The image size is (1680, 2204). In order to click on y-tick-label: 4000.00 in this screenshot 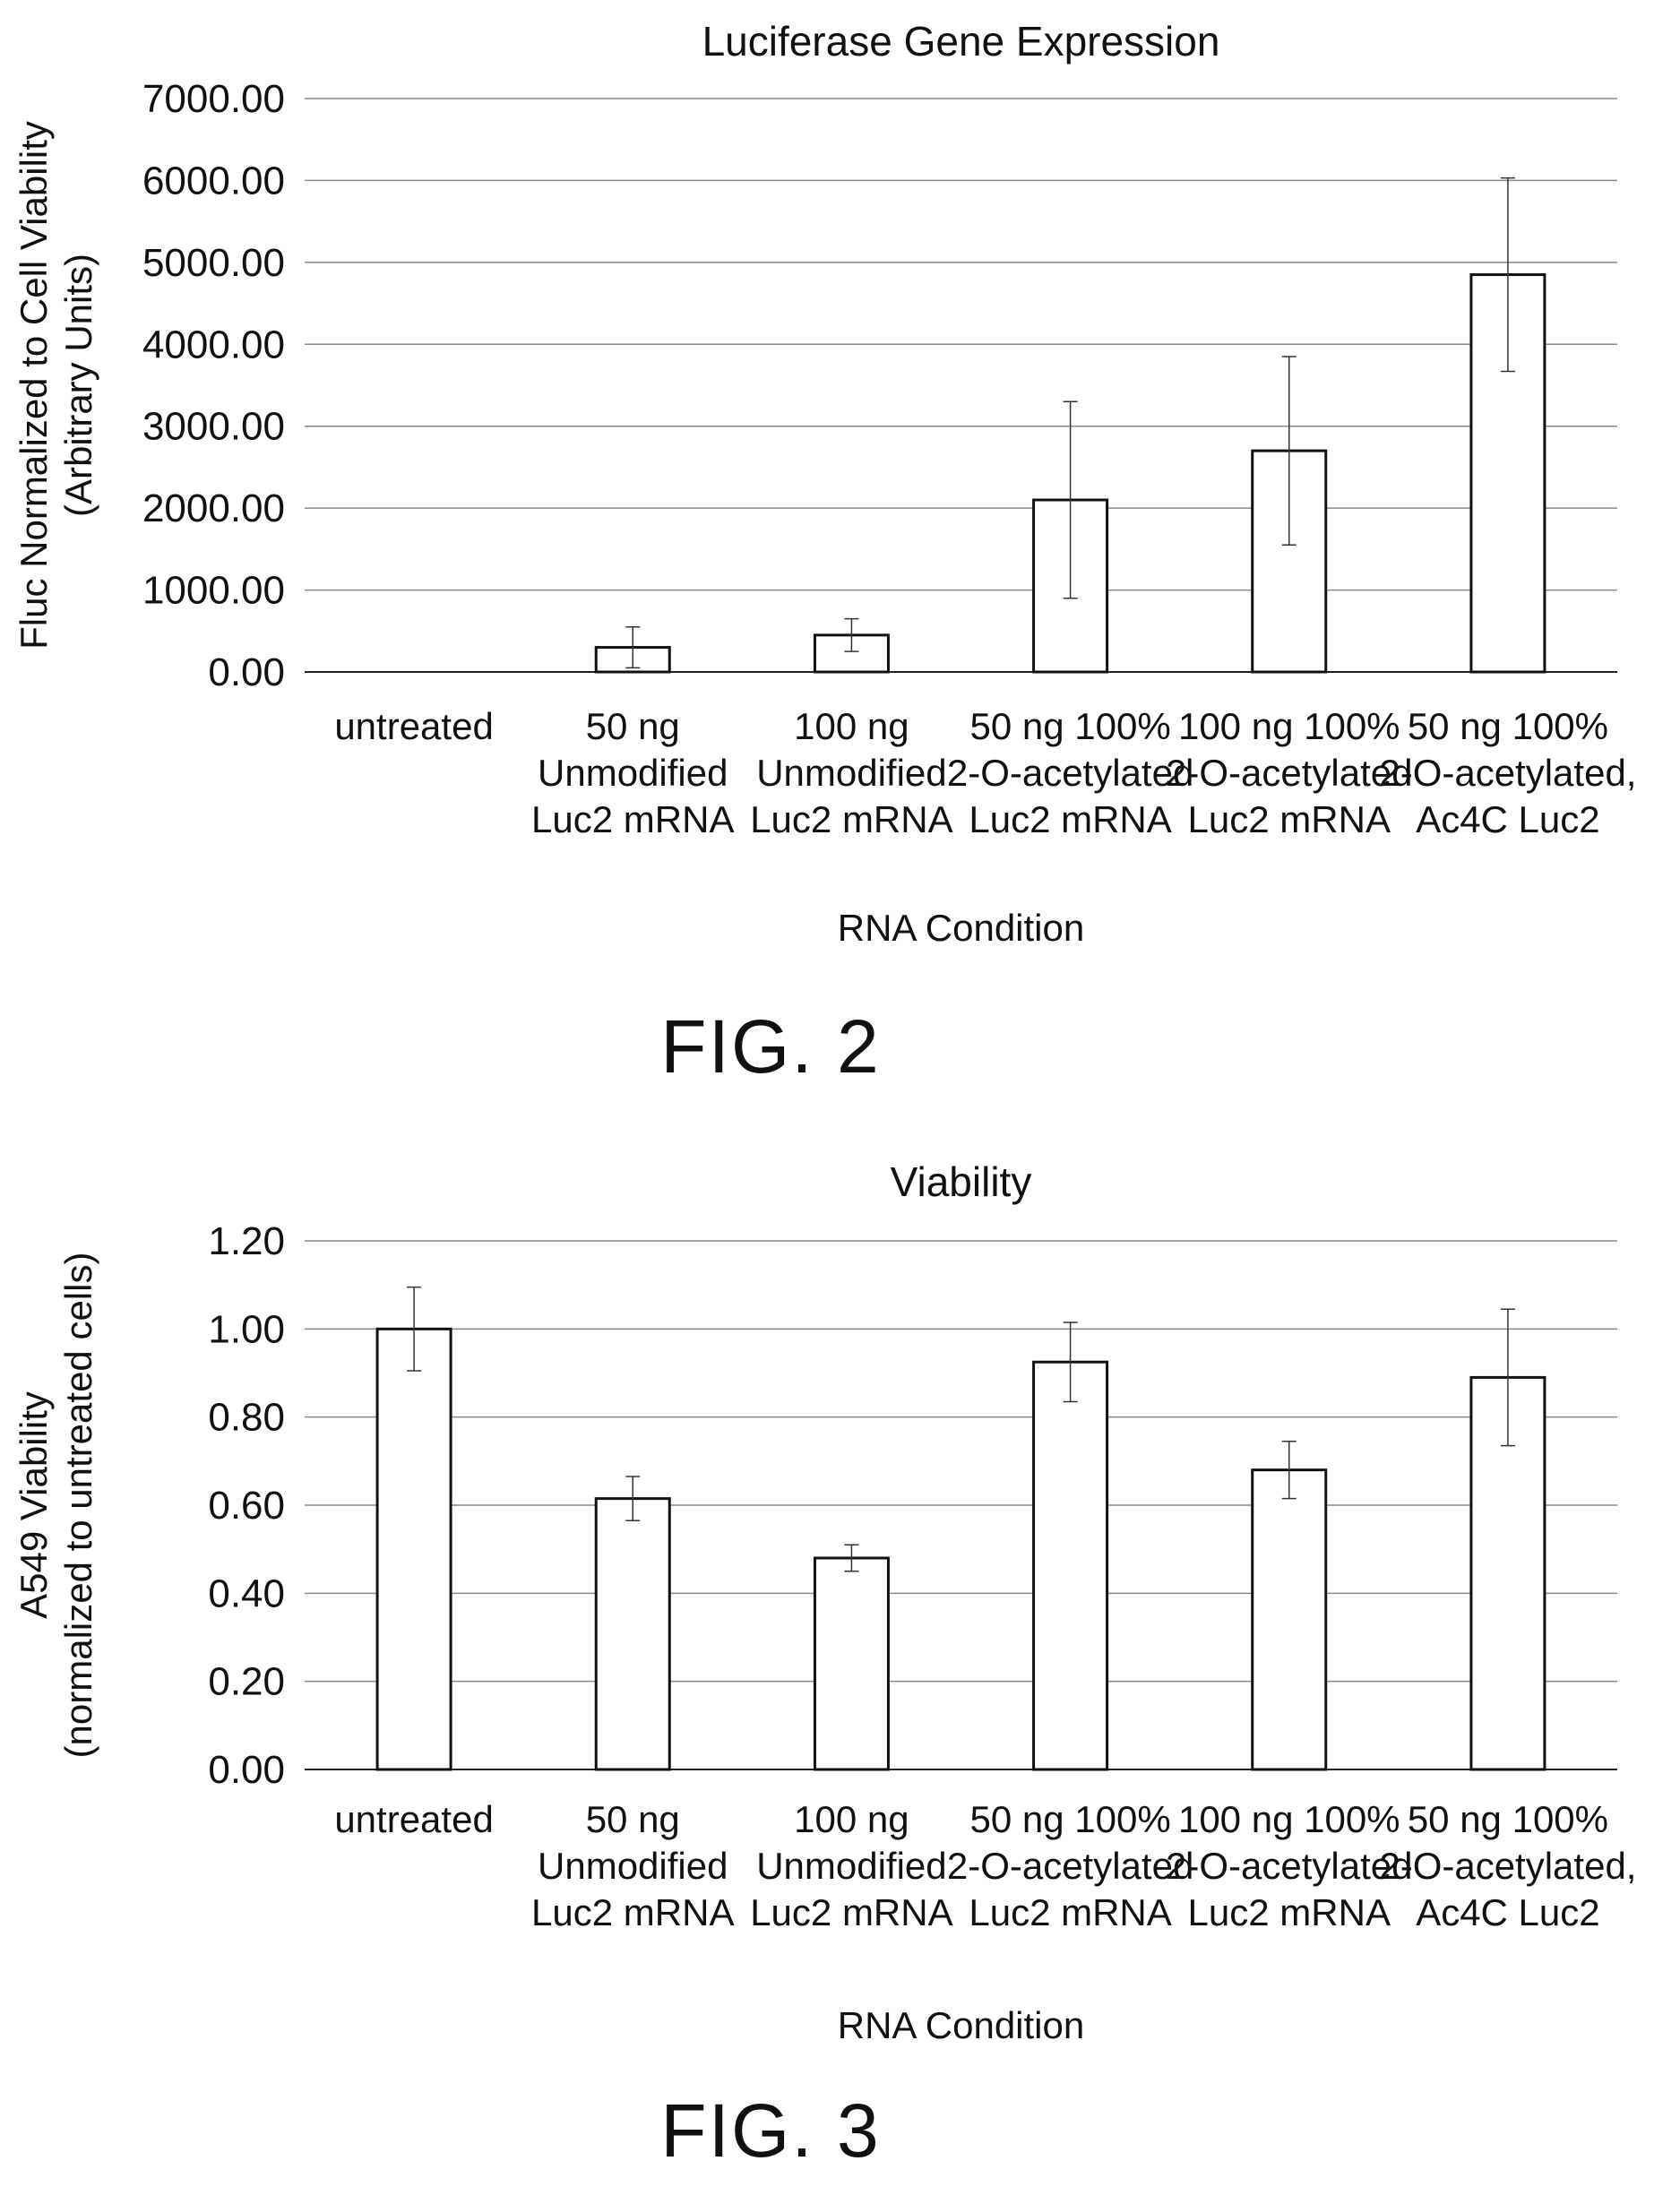, I will do `click(213, 344)`.